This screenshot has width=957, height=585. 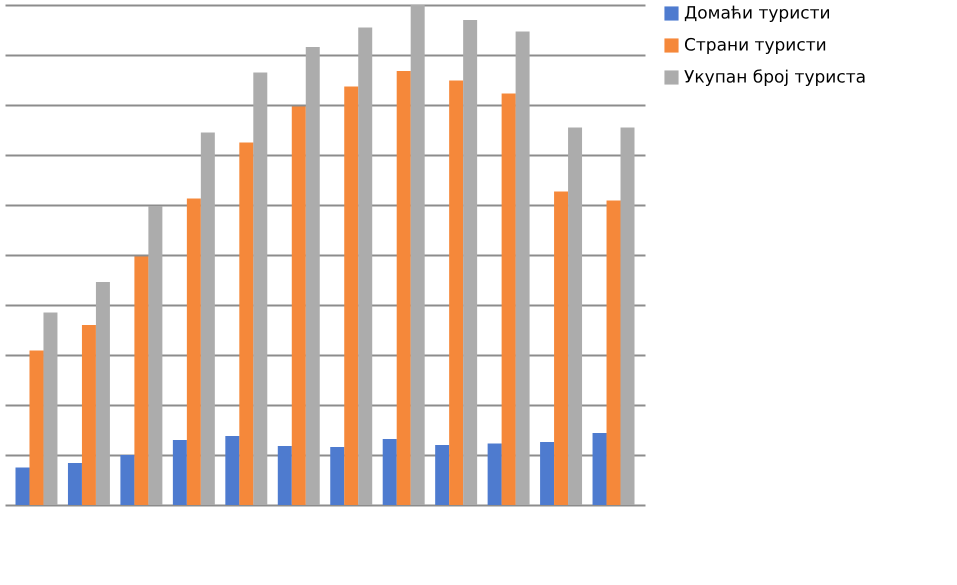 I want to click on legend-label: Домаћи туристи, so click(x=757, y=14).